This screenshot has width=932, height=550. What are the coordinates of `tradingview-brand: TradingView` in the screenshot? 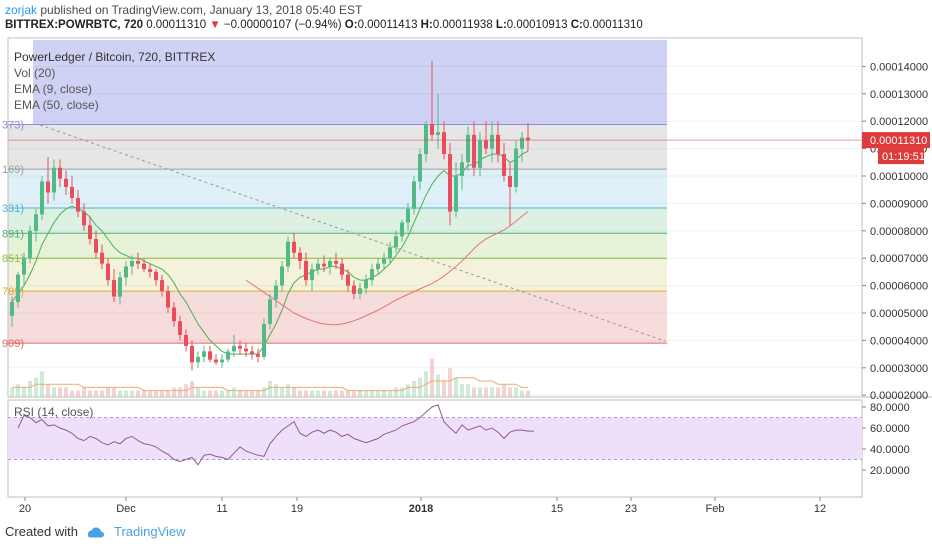 It's located at (149, 531).